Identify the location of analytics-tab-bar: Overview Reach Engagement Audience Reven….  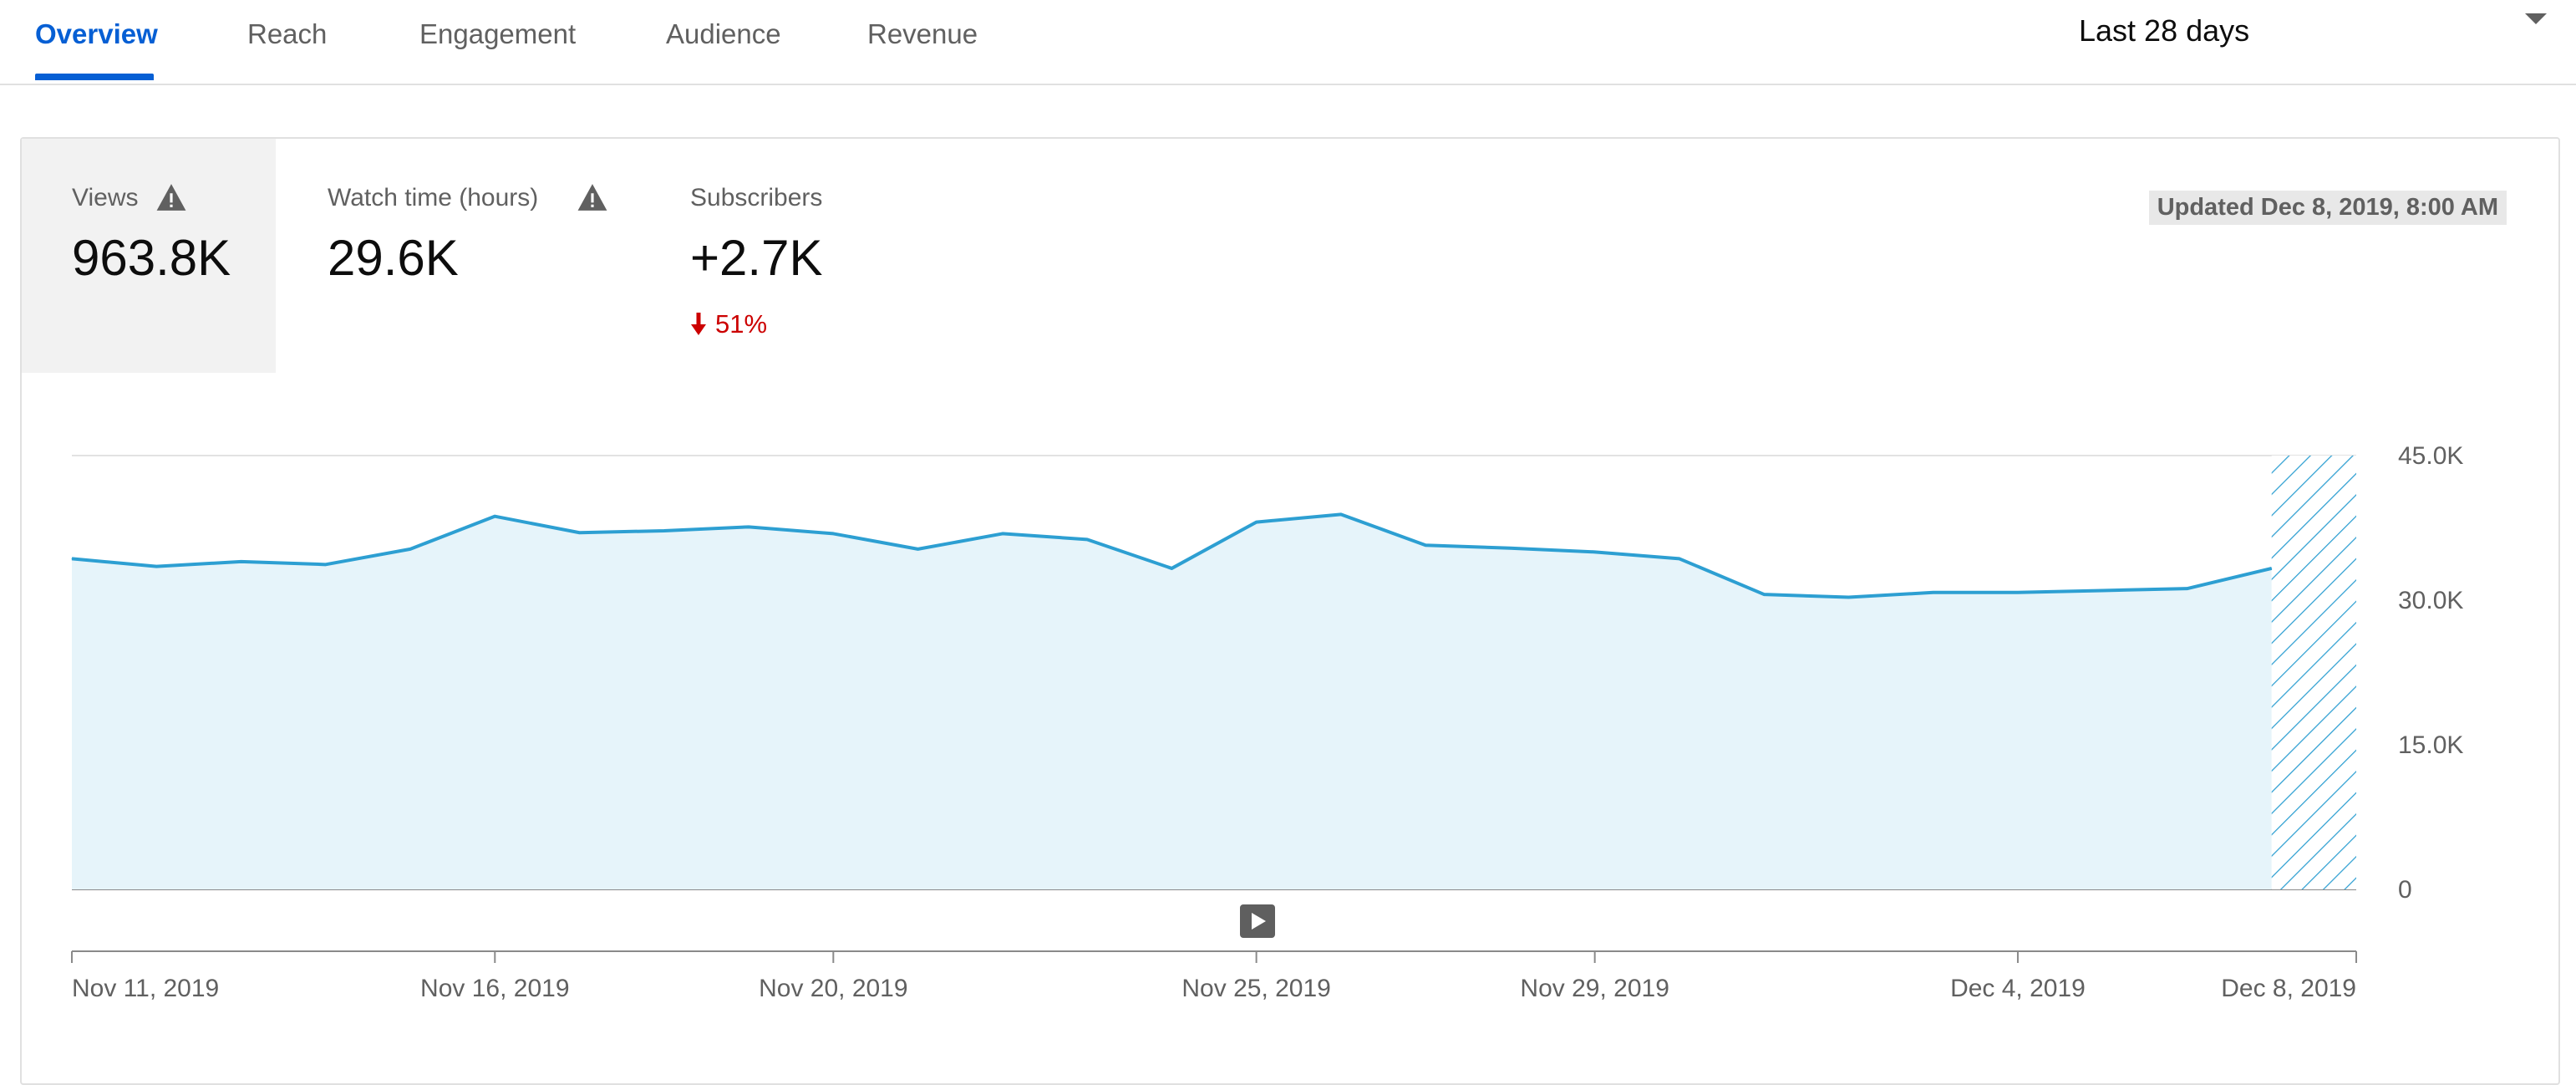
(1288, 43).